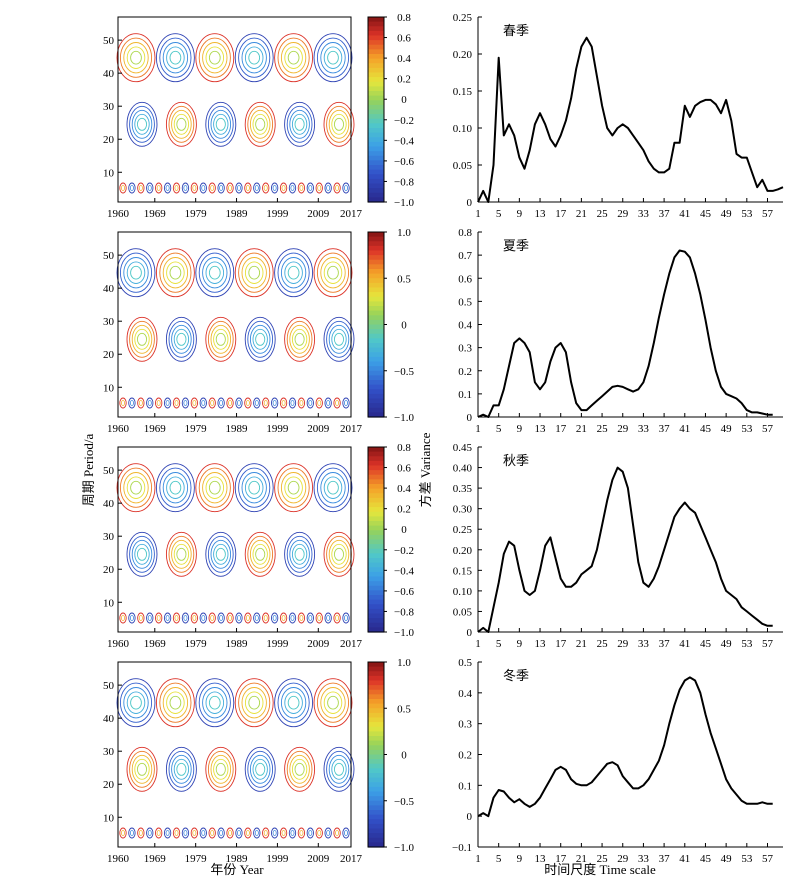  What do you see at coordinates (465, 786) in the screenshot?
I see `y-tick-label: 0.1` at bounding box center [465, 786].